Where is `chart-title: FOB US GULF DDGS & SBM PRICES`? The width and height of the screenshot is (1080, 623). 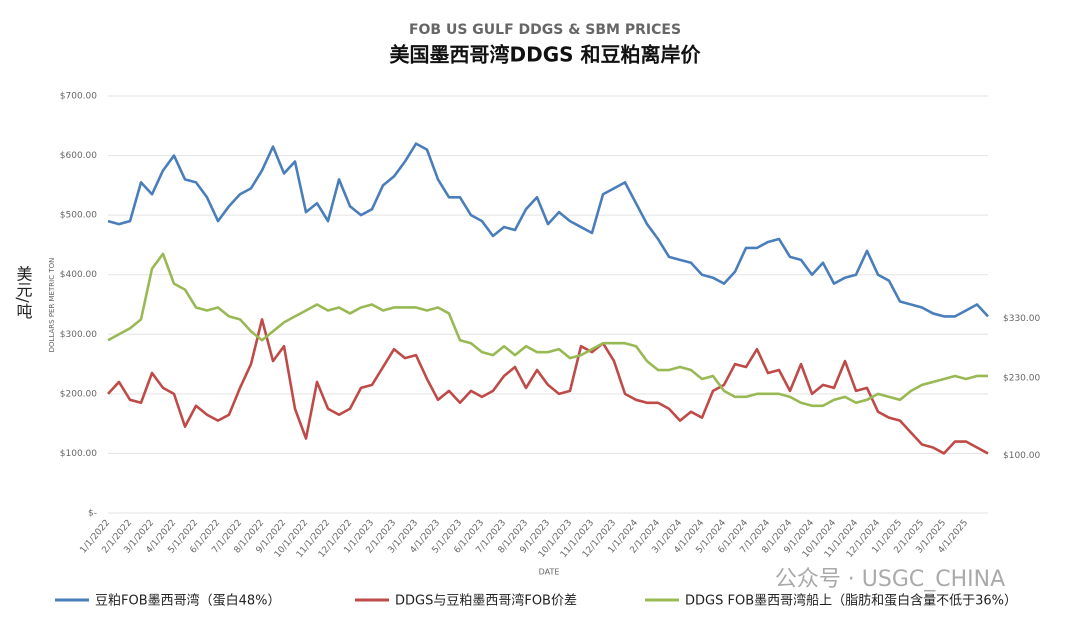
chart-title: FOB US GULF DDGS & SBM PRICES is located at coordinates (545, 30).